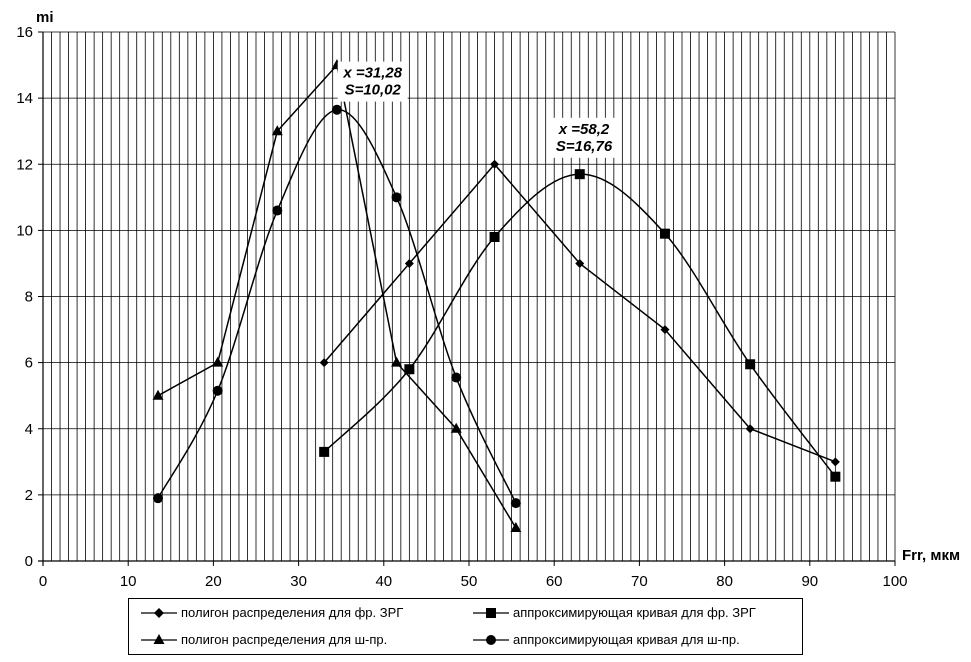  I want to click on triangle-marker-icon, so click(159, 638).